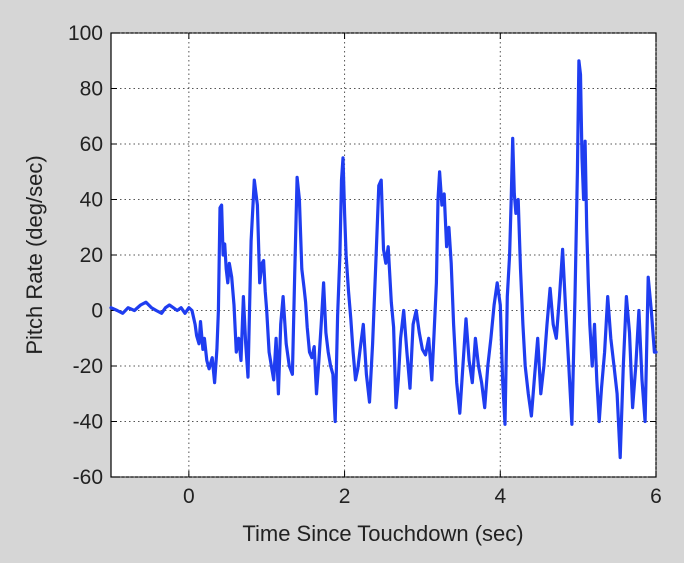 This screenshot has width=684, height=563. What do you see at coordinates (88, 366) in the screenshot?
I see `y-tick-label: -20` at bounding box center [88, 366].